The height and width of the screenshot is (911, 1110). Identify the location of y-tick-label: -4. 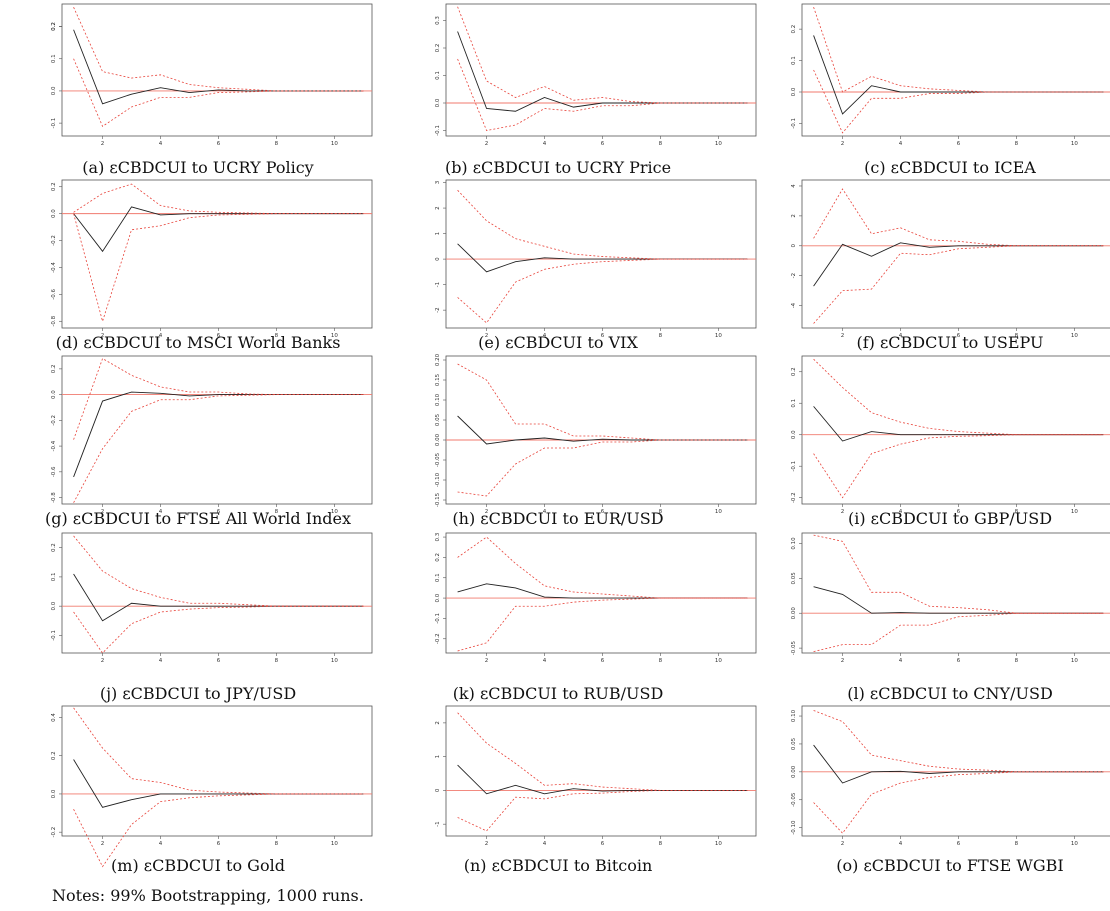
(794, 305).